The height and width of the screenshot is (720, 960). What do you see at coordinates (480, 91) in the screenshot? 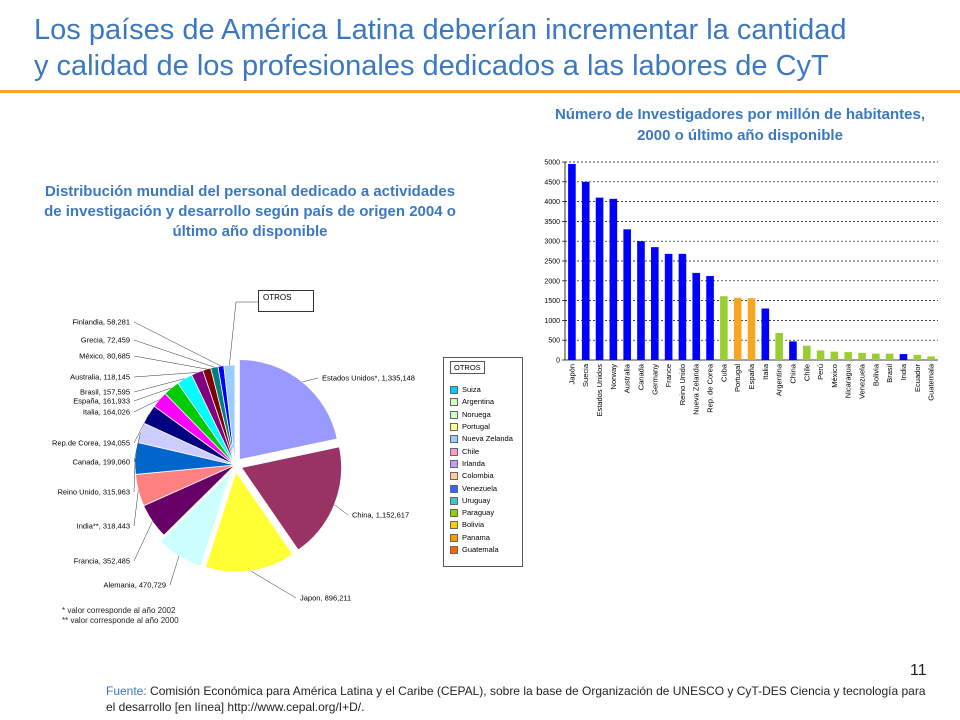
I see `headline-rule` at bounding box center [480, 91].